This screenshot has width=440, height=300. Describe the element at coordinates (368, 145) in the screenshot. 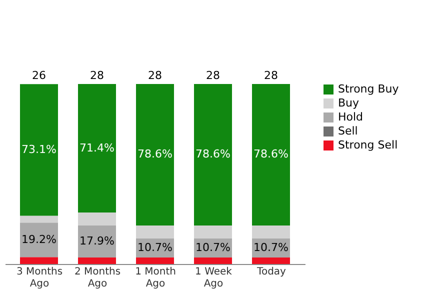

I see `legend-label: Strong Sell` at that location.